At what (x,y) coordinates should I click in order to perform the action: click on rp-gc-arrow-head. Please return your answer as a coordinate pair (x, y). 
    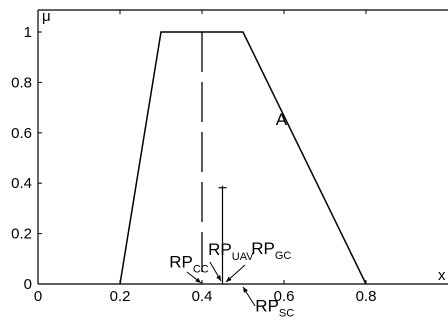
    Looking at the image, I should click on (229, 279).